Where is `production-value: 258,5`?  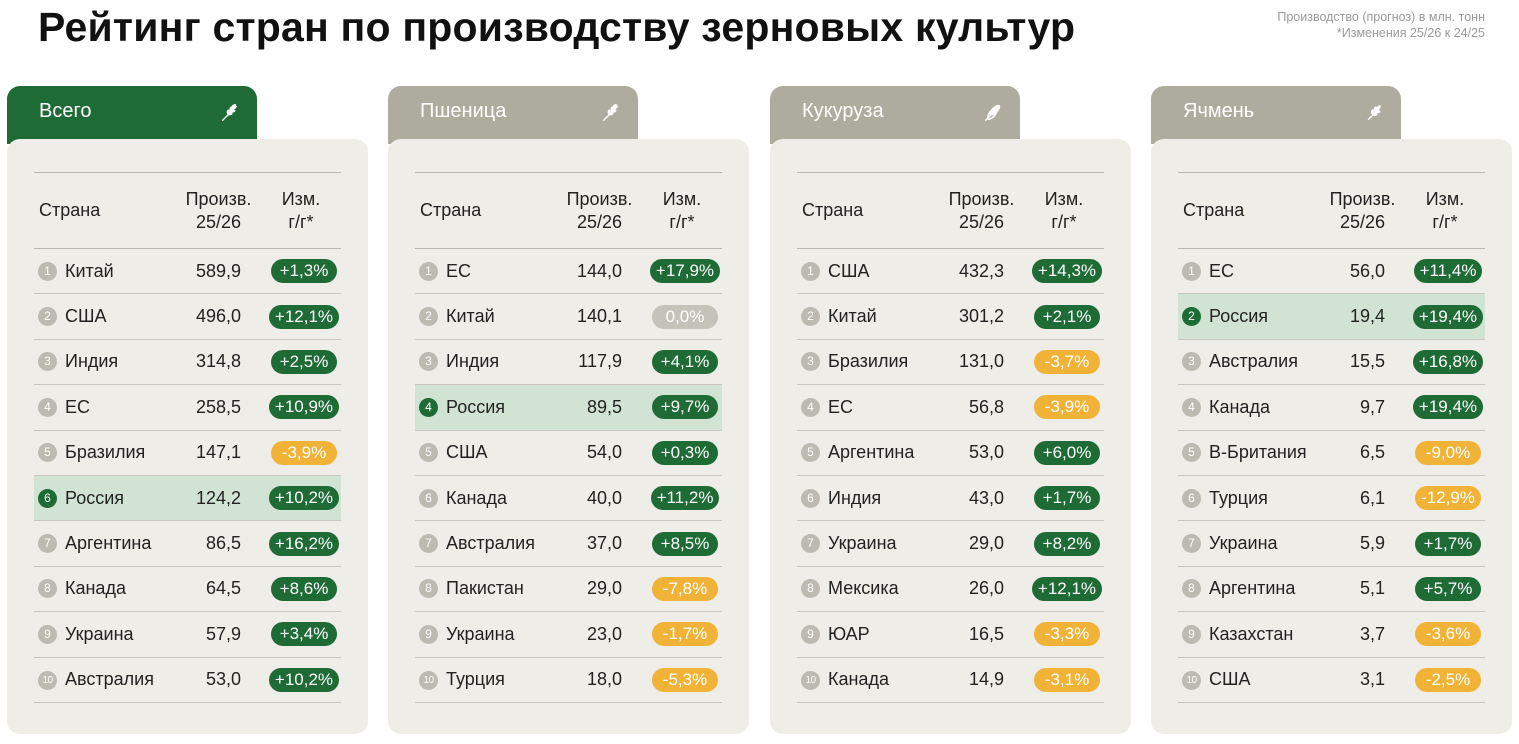
production-value: 258,5 is located at coordinates (218, 407).